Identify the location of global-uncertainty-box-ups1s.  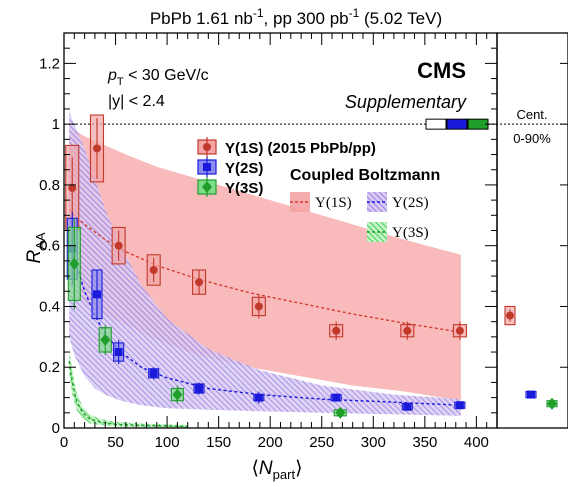
(436, 124).